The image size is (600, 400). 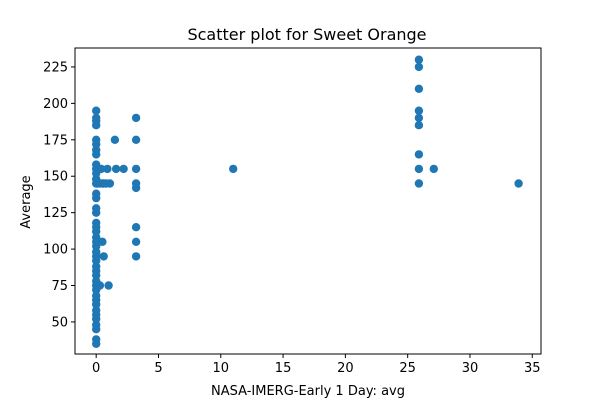 What do you see at coordinates (158, 368) in the screenshot?
I see `x-tick-label: 5` at bounding box center [158, 368].